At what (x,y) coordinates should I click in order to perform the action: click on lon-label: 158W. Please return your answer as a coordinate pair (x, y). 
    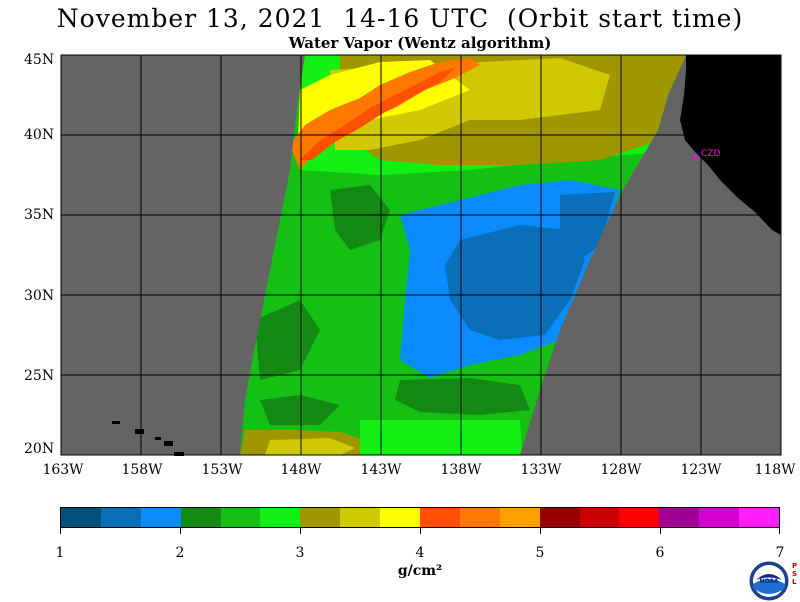
    Looking at the image, I should click on (142, 470).